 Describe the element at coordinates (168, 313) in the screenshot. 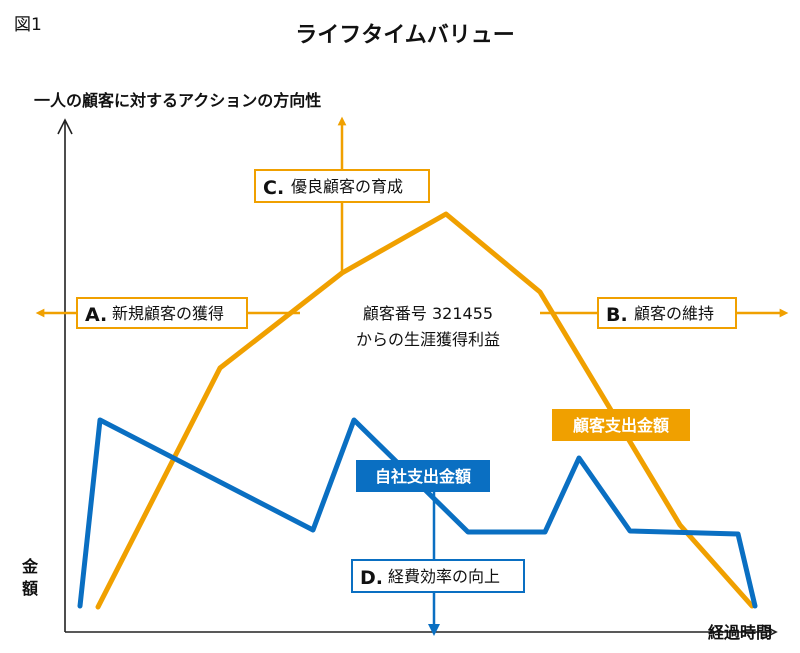

I see `action-box-a-text: 新規顧客の獲得` at that location.